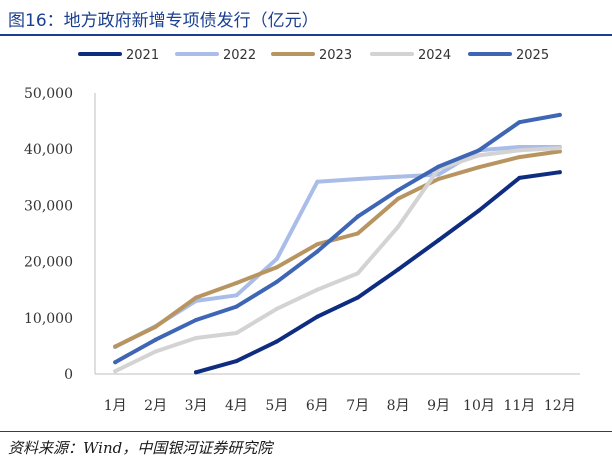 Image resolution: width=612 pixels, height=468 pixels. What do you see at coordinates (115, 406) in the screenshot?
I see `x-tick-label: 1月` at bounding box center [115, 406].